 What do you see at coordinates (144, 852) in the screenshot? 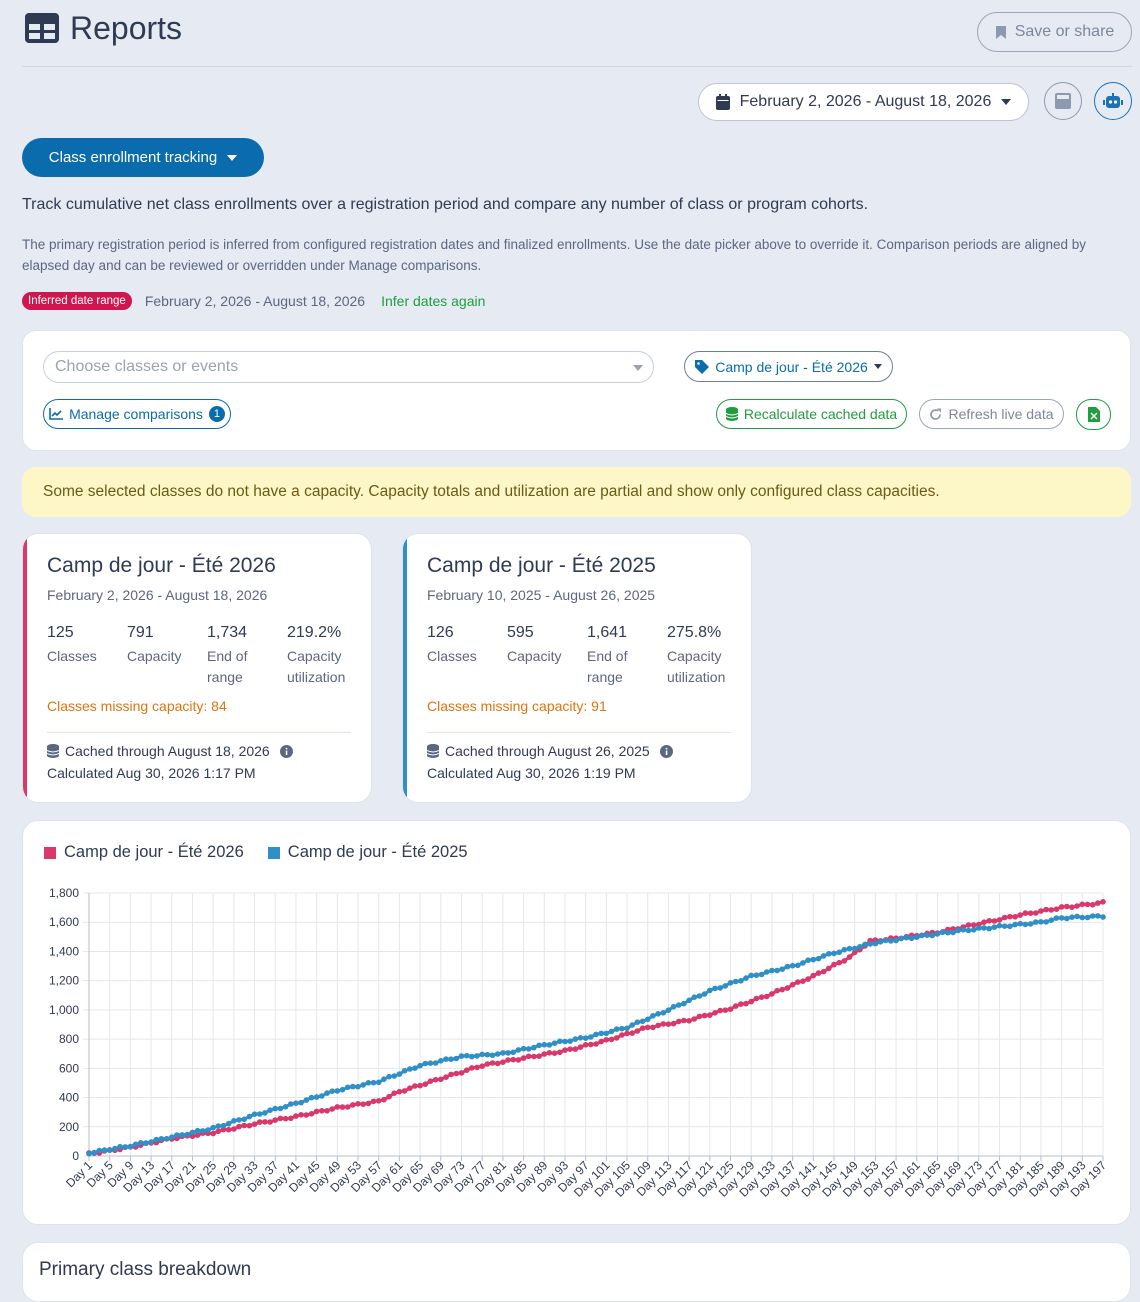
I see `legend-item-2026: Camp de jour - Été 2026` at bounding box center [144, 852].